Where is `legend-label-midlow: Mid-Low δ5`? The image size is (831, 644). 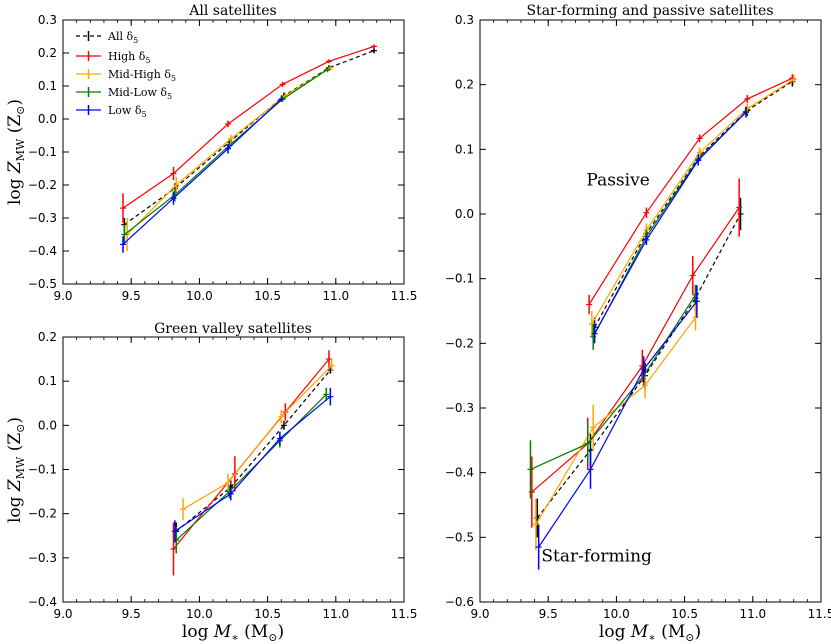 legend-label-midlow: Mid-Low δ5 is located at coordinates (140, 93).